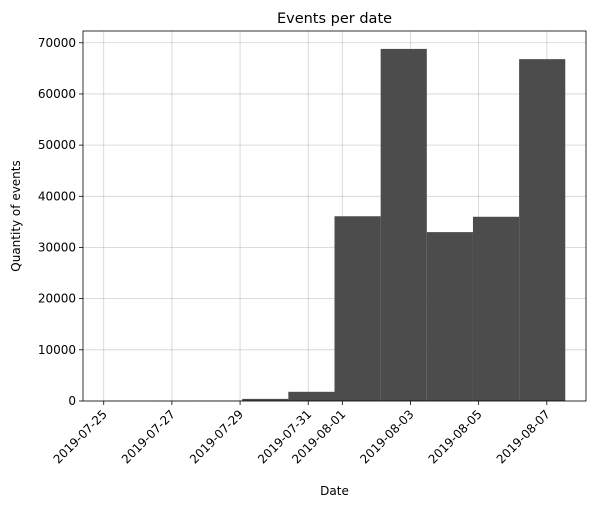 This screenshot has height=507, width=599. What do you see at coordinates (57, 299) in the screenshot?
I see `y-tick-label: 20000` at bounding box center [57, 299].